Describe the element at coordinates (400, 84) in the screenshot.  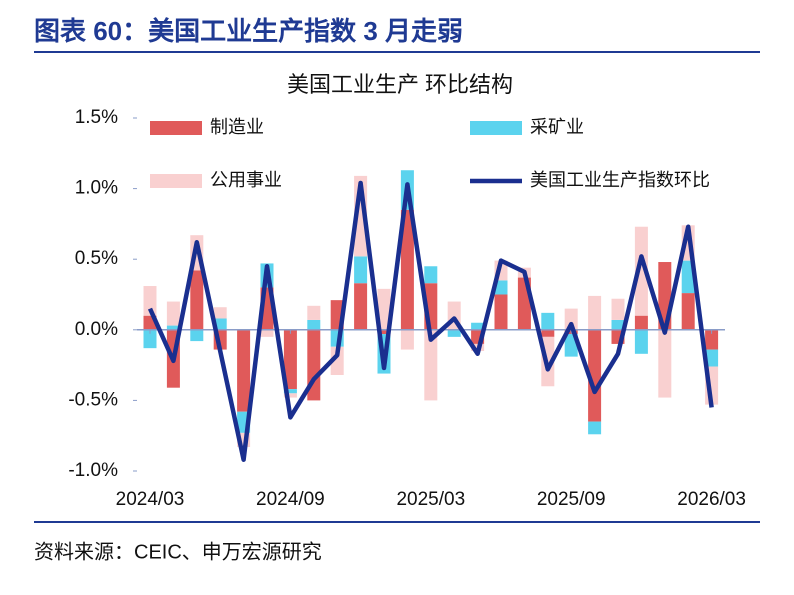
I see `chart-title: 美国工业生产 环比结构` at that location.